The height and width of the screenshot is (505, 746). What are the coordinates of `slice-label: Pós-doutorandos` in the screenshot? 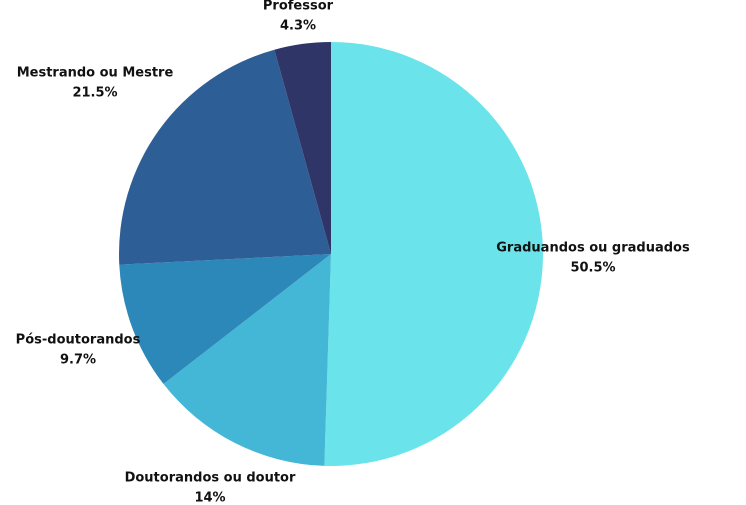 It's located at (78, 340).